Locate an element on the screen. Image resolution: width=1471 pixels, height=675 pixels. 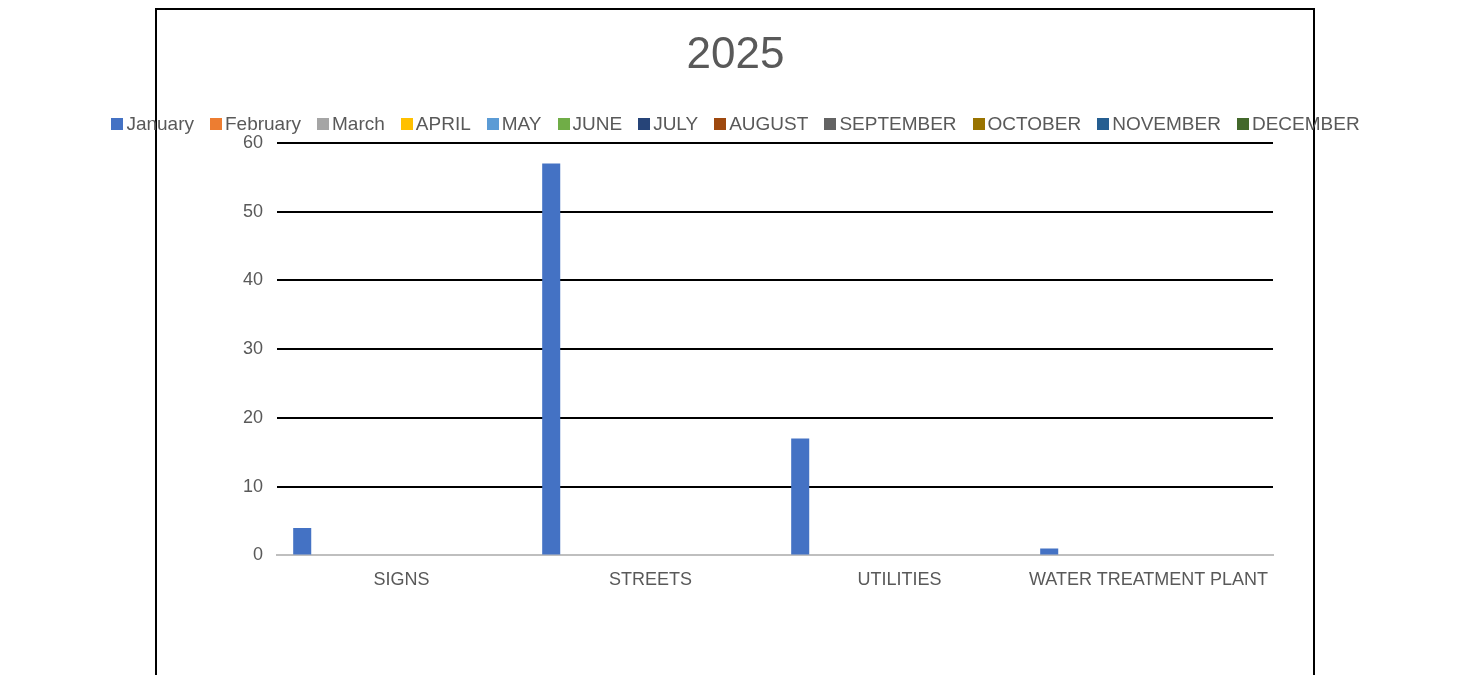
y-tick-label: 50 is located at coordinates (252, 210).